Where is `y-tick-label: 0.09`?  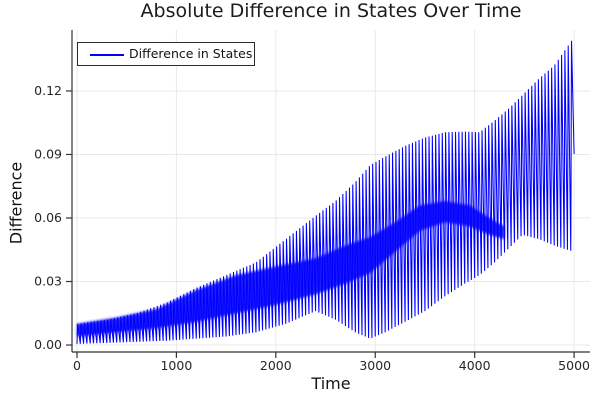 y-tick-label: 0.09 is located at coordinates (48, 153).